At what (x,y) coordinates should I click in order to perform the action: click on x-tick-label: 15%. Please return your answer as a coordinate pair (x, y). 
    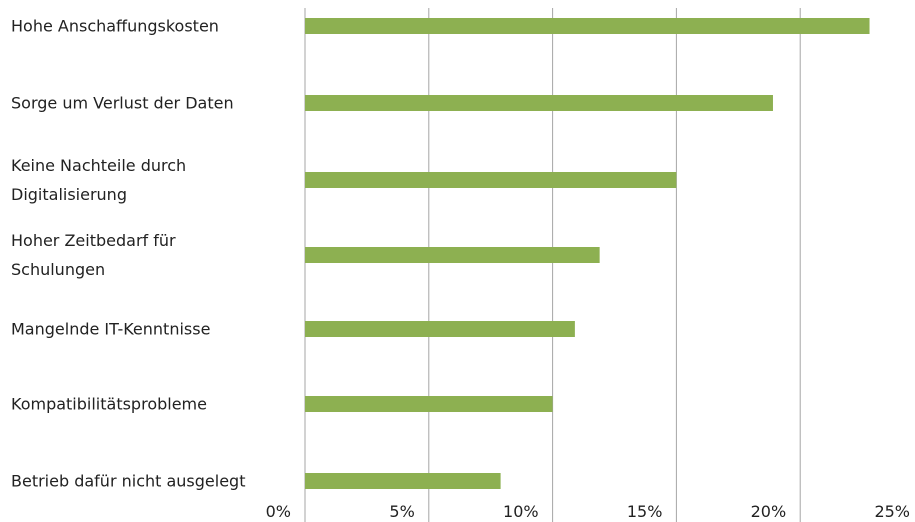
    Looking at the image, I should click on (645, 511).